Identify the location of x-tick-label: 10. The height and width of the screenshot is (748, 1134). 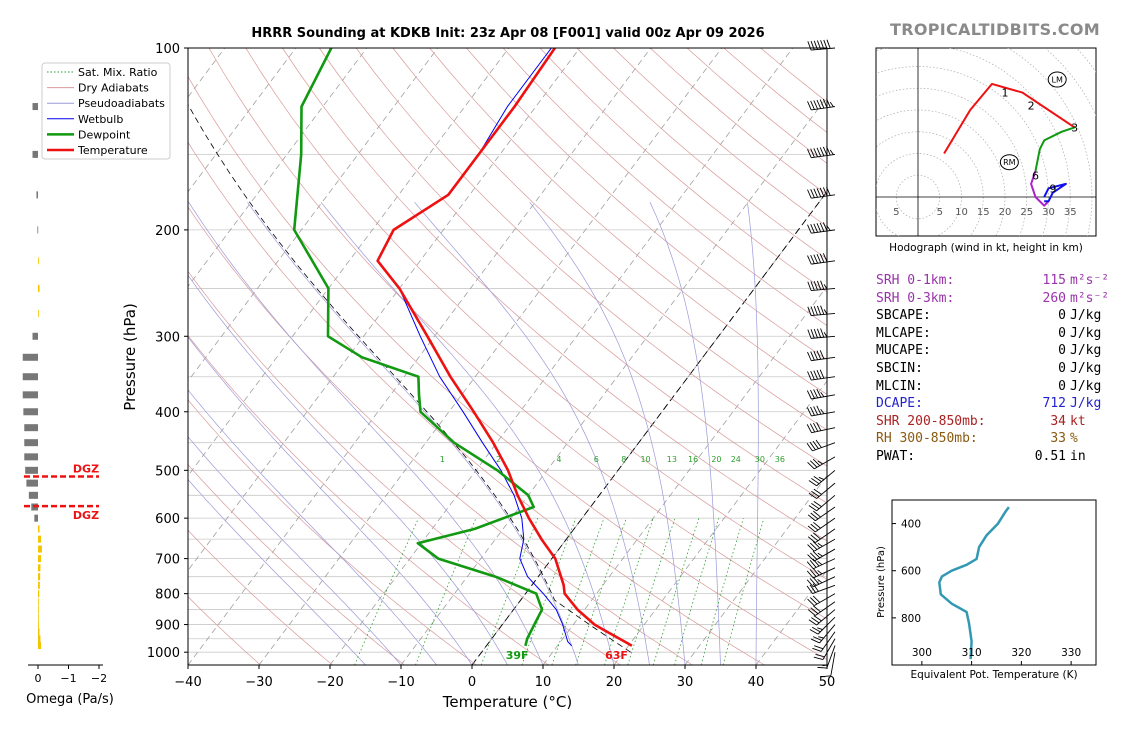
(543, 682).